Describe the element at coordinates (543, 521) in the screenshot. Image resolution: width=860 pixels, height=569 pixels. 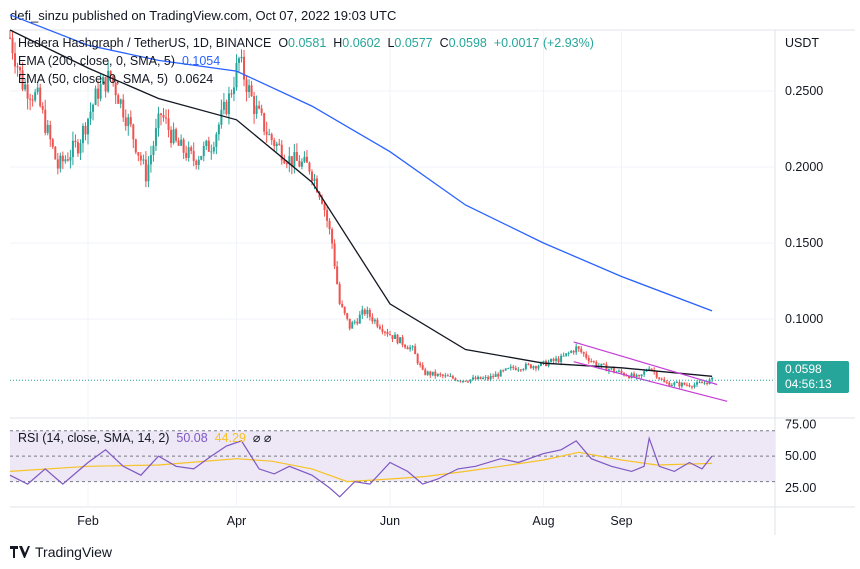
I see `time-tick-label: Aug` at that location.